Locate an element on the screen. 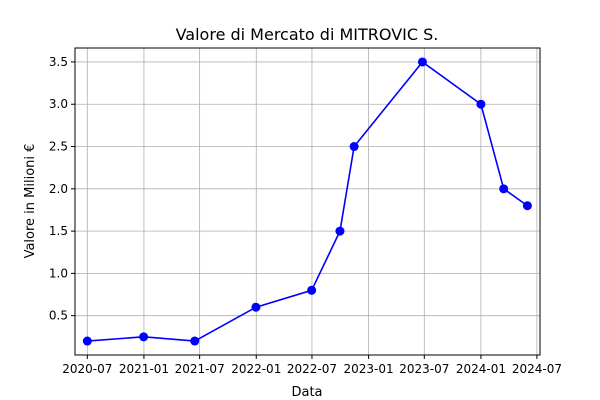 This screenshot has height=400, width=600. y-tick-label: 1.5 is located at coordinates (58, 231).